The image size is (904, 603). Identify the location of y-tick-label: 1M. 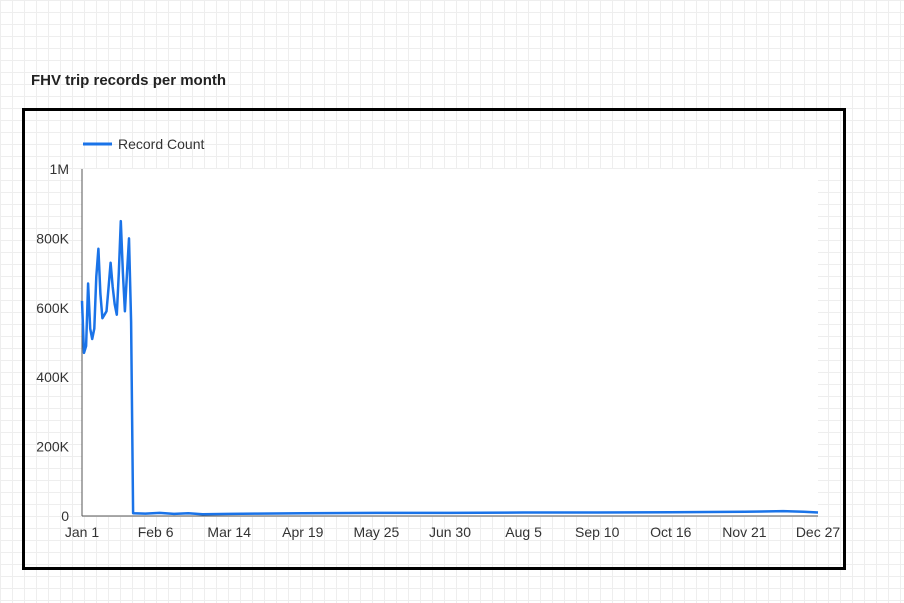
(59, 169).